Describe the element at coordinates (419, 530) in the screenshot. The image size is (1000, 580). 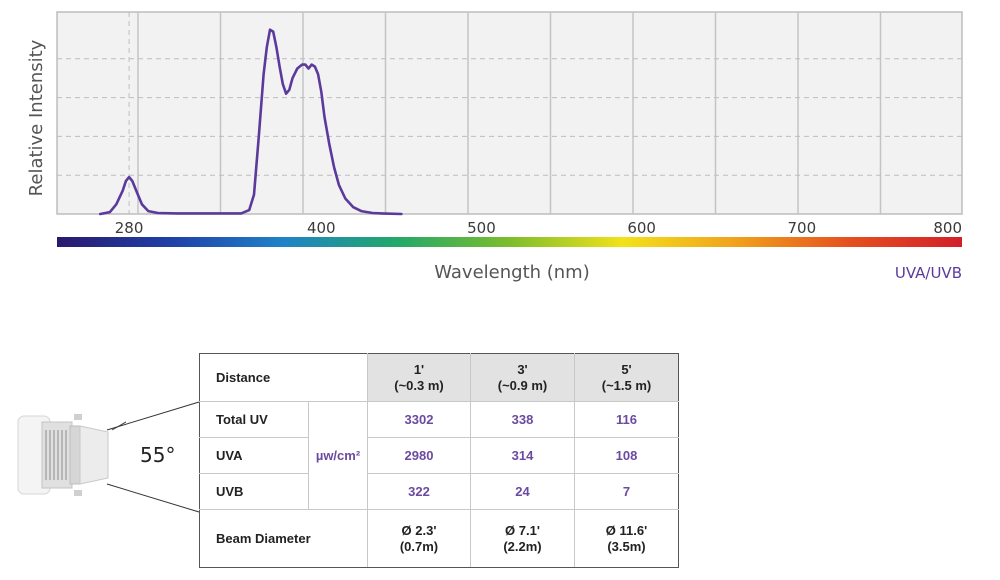
I see `beam-ft: Ø 2.3'` at that location.